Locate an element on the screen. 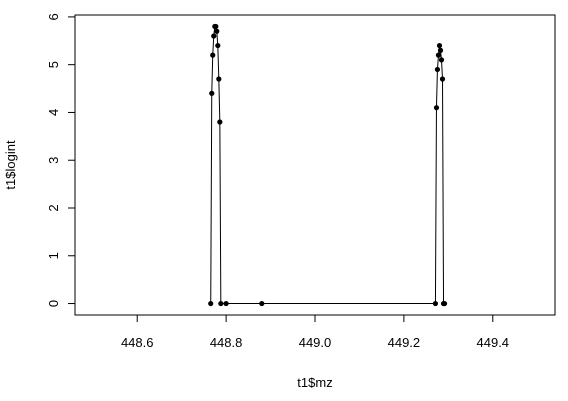 The image size is (568, 401). y-tick-label: 6 is located at coordinates (53, 16).